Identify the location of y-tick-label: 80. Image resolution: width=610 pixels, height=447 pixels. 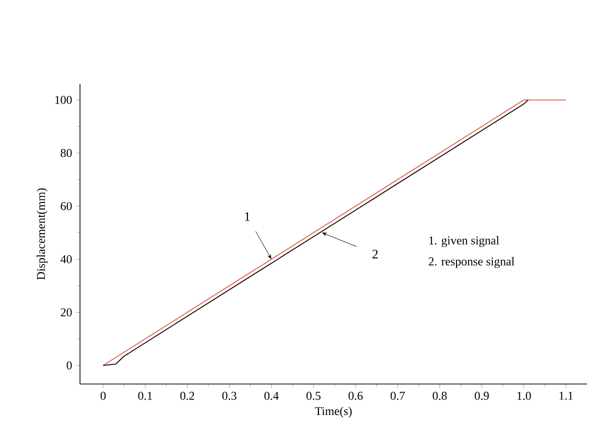
(66, 153).